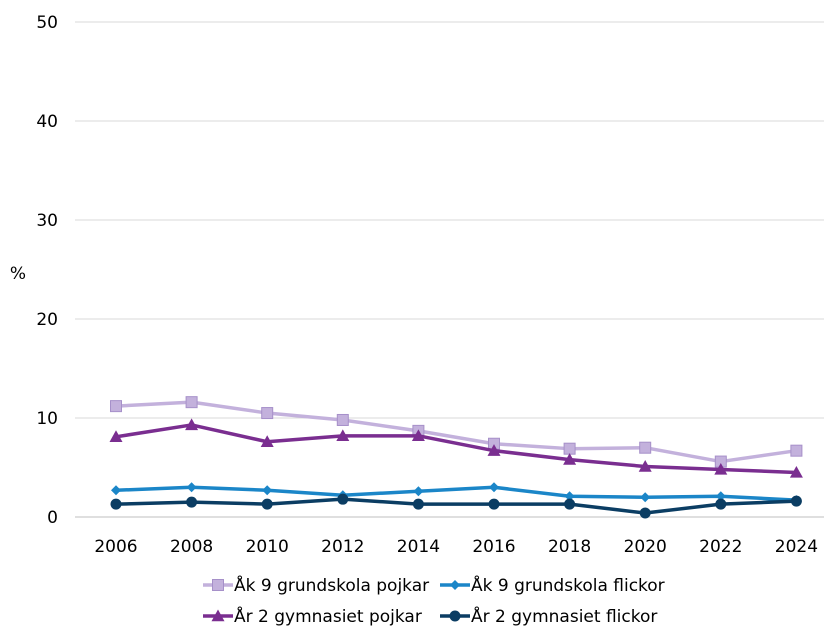  I want to click on legend-label: Åk 9 grundskola flickor, so click(568, 585).